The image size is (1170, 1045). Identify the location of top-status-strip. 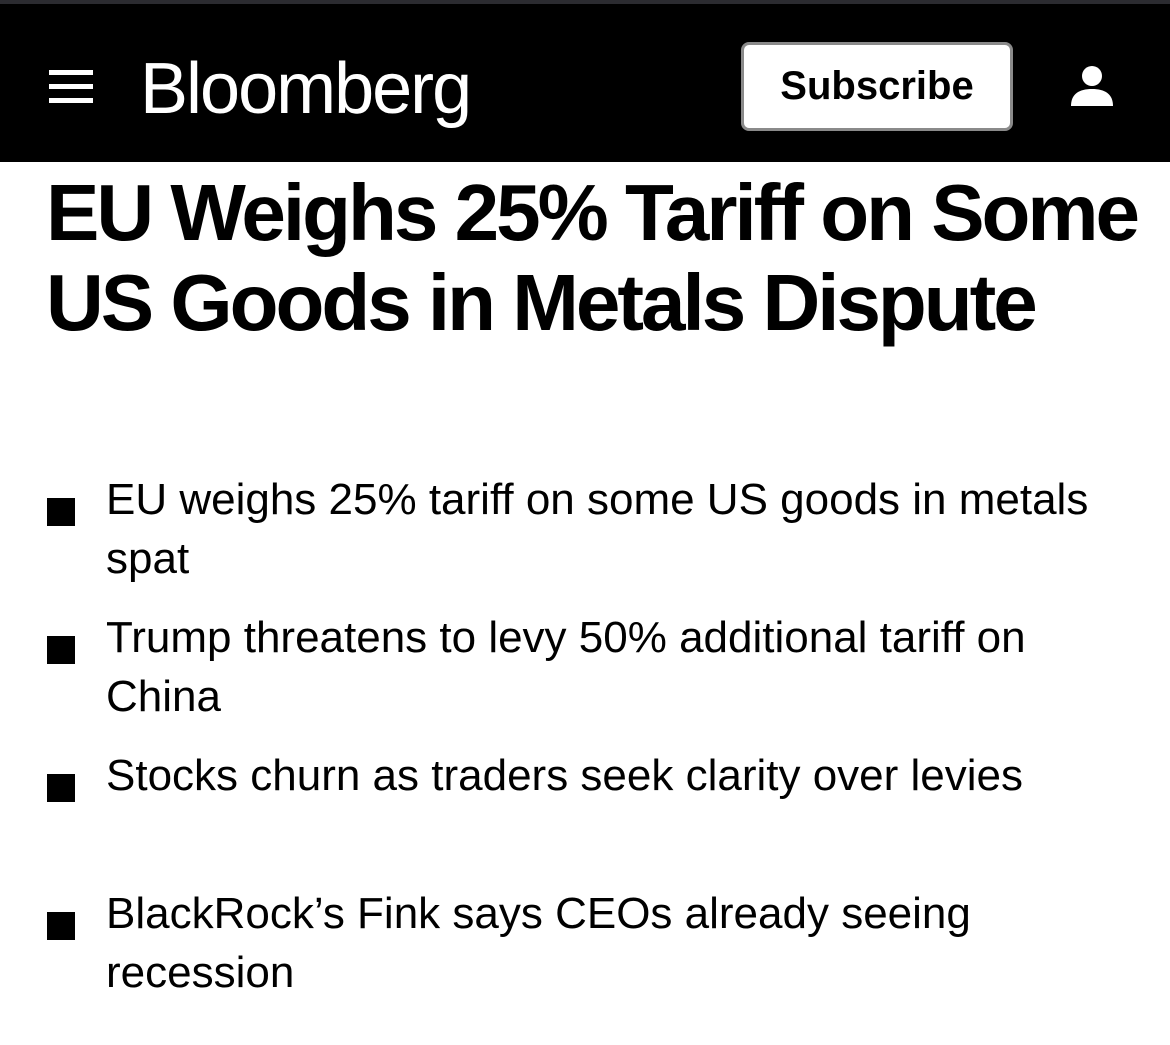
(585, 2).